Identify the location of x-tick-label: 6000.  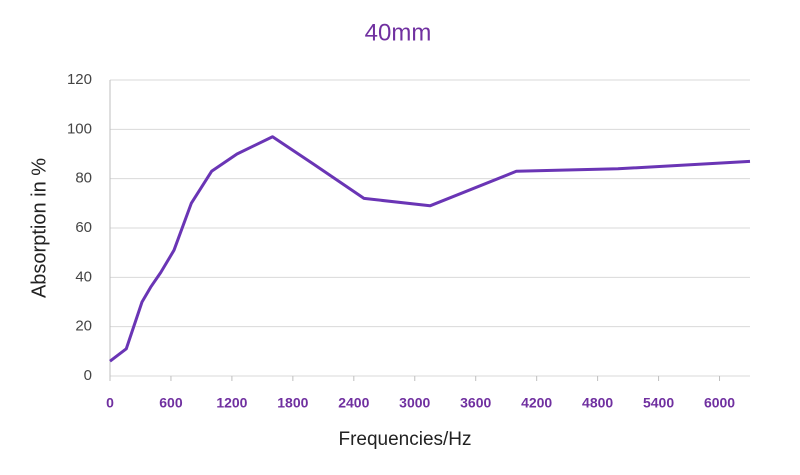
(719, 403).